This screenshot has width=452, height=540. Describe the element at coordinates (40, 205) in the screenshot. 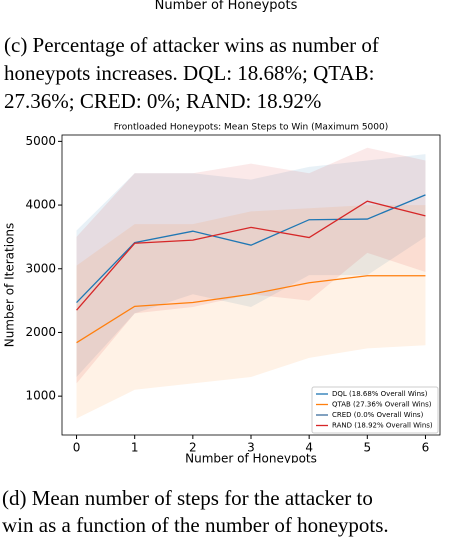

I see `y-tick-label: 4000` at that location.